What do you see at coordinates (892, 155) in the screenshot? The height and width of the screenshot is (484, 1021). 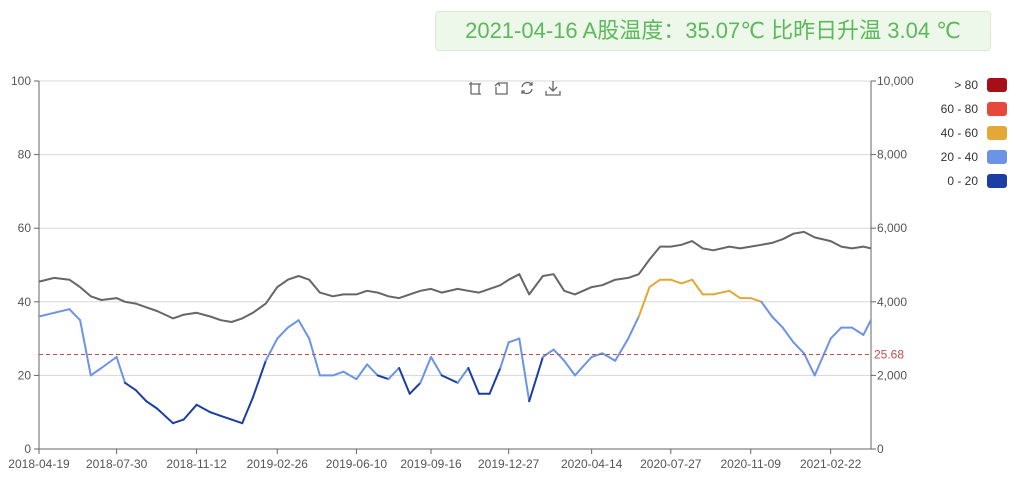 I see `y-right-tick-label: 8,000` at bounding box center [892, 155].